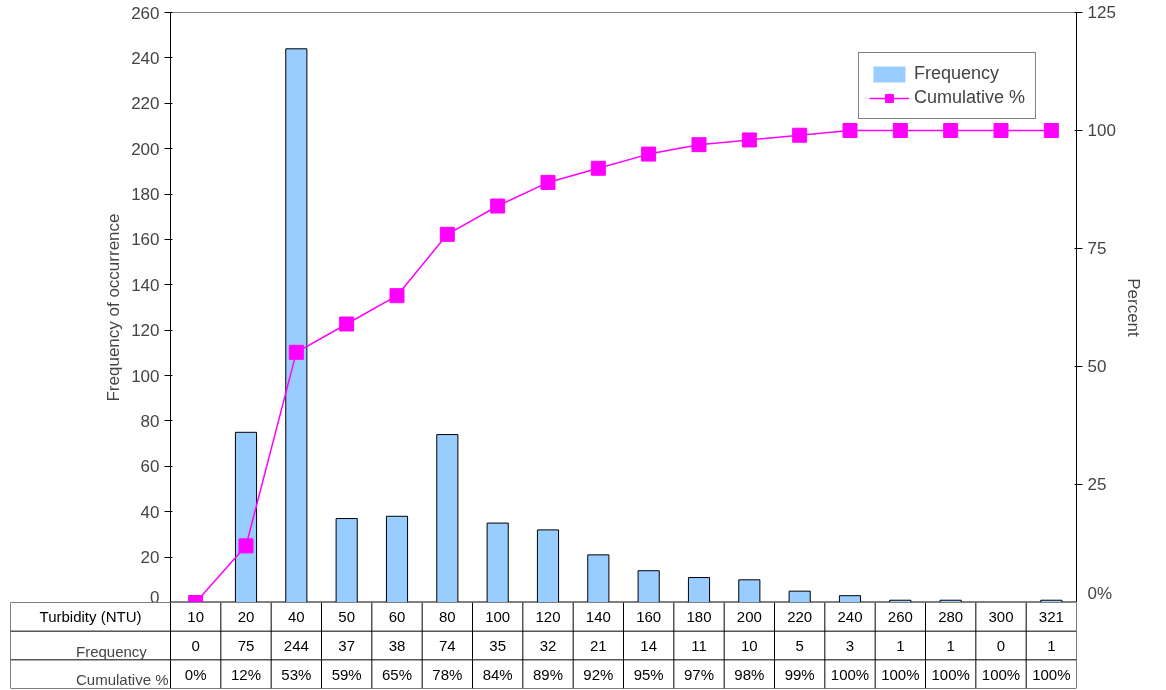 Image resolution: width=1166 pixels, height=690 pixels. Describe the element at coordinates (699, 674) in the screenshot. I see `data-label: 97%` at that location.